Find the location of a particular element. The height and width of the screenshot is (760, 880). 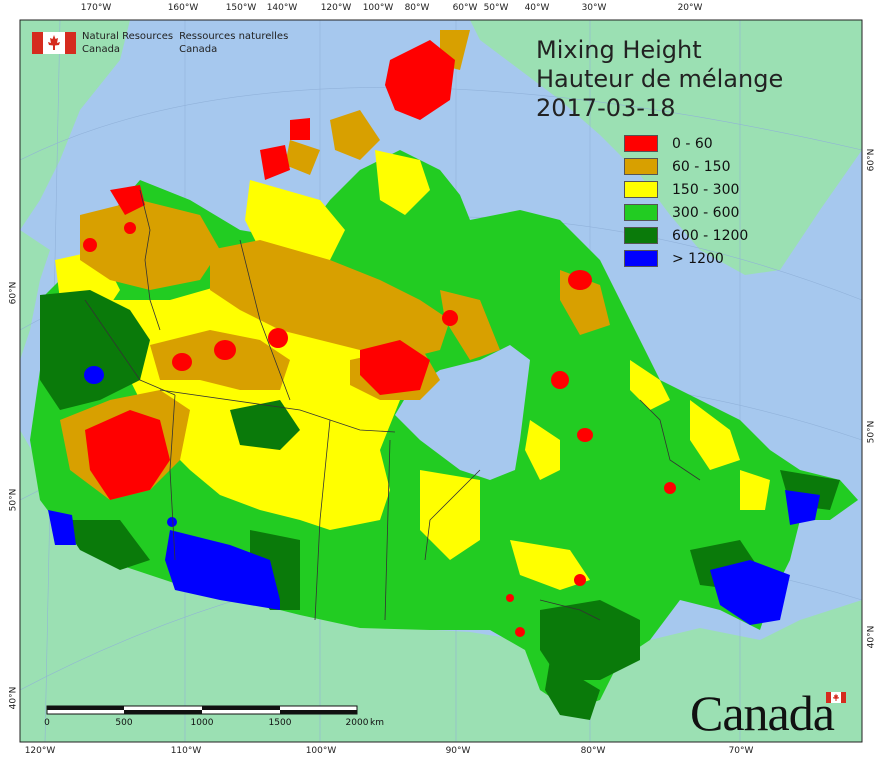

tick-bottom-90w: 90°W is located at coordinates (458, 751).